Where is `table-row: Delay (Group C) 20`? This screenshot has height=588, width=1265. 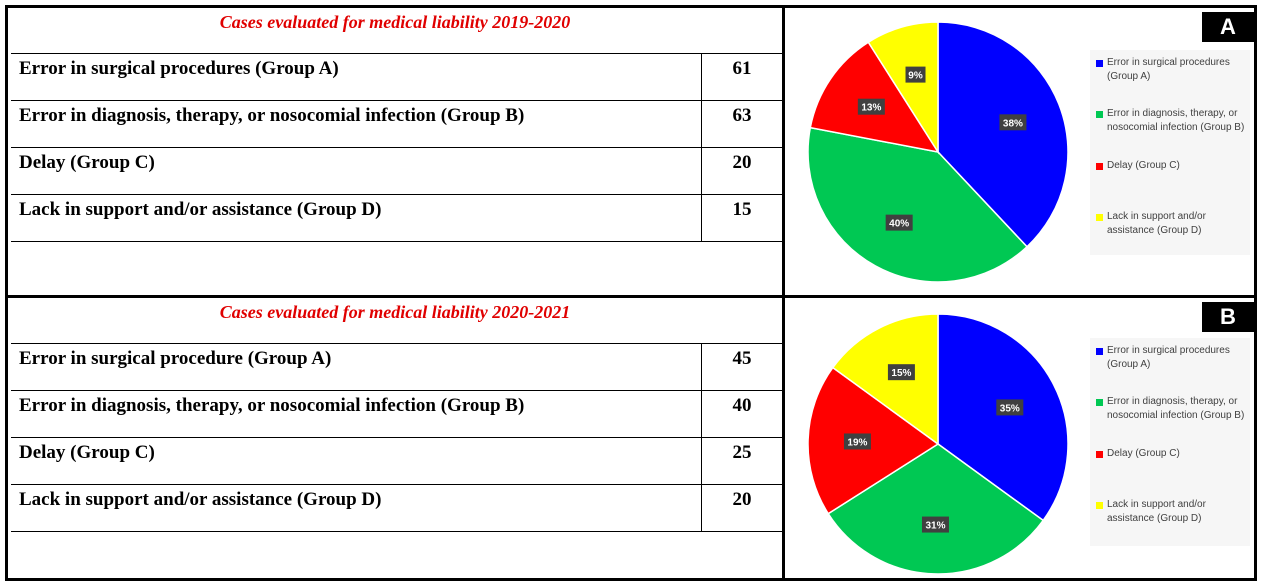 table-row: Delay (Group C) 20 is located at coordinates (396, 170).